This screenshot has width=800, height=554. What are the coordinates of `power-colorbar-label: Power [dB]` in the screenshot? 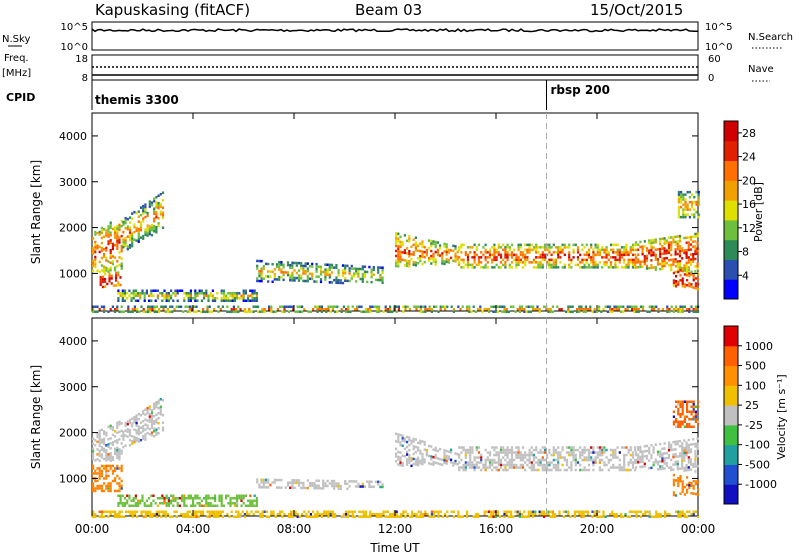 It's located at (758, 212).